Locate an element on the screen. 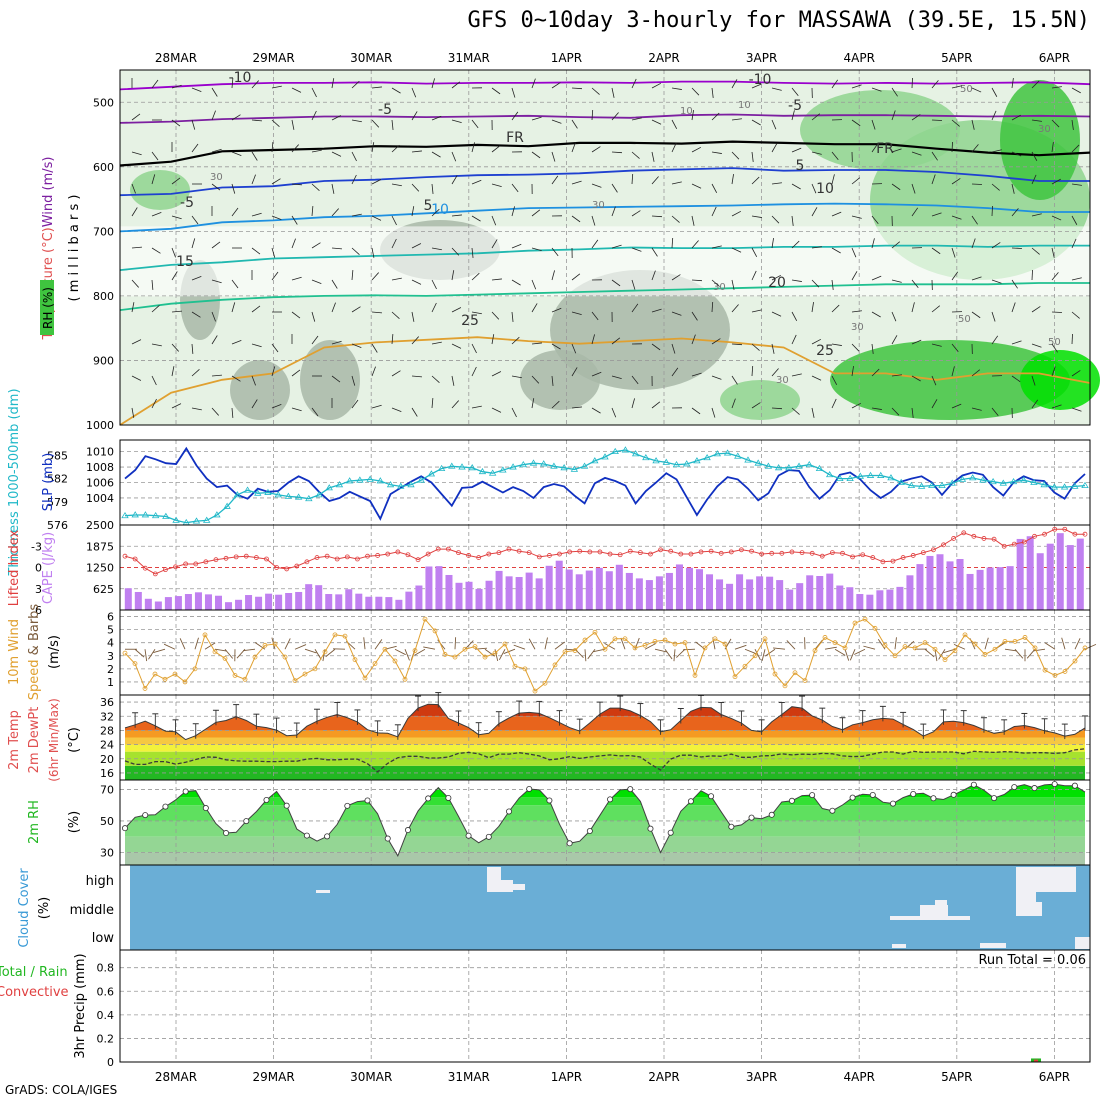  temp-tick-label: 32 is located at coordinates (107, 716).